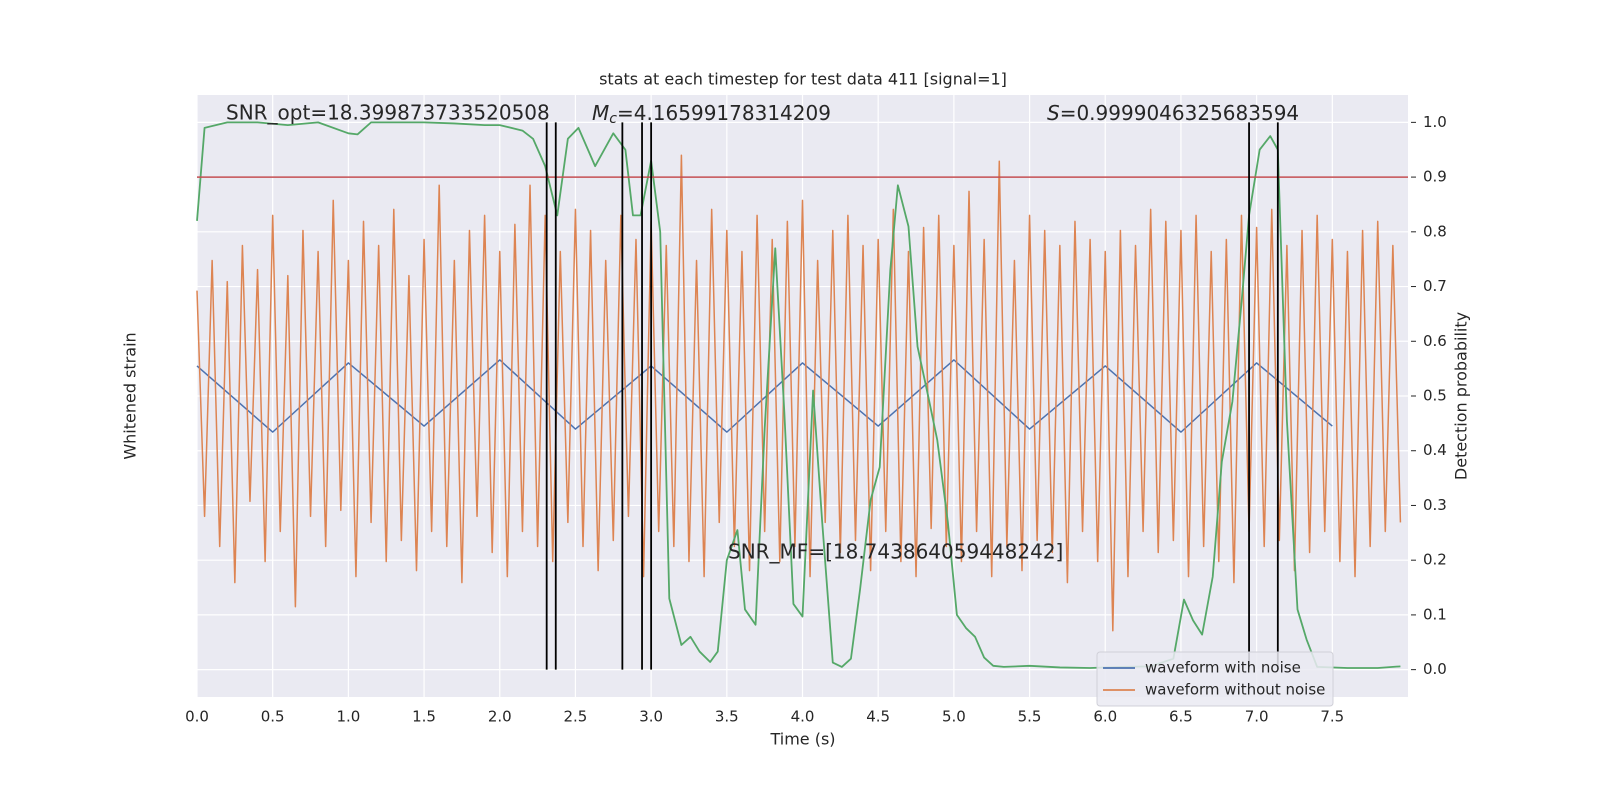 This screenshot has width=1600, height=800. Describe the element at coordinates (803, 717) in the screenshot. I see `x-tick-label: 4.0` at that location.